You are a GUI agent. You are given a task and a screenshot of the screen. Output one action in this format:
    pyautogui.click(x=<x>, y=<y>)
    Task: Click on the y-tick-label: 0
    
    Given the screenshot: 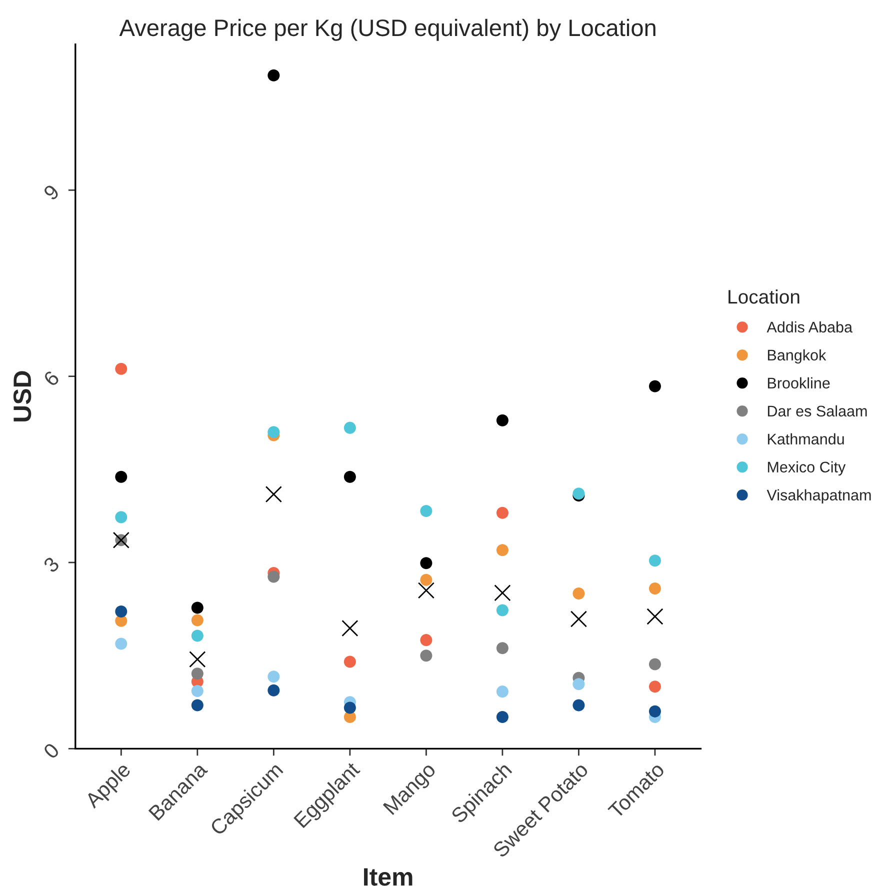 What is the action you would take?
    pyautogui.click(x=51, y=751)
    